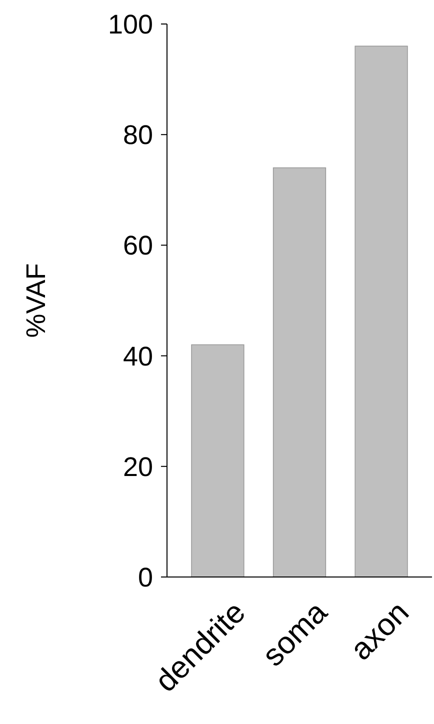  I want to click on y-tick-label: 40, so click(137, 356).